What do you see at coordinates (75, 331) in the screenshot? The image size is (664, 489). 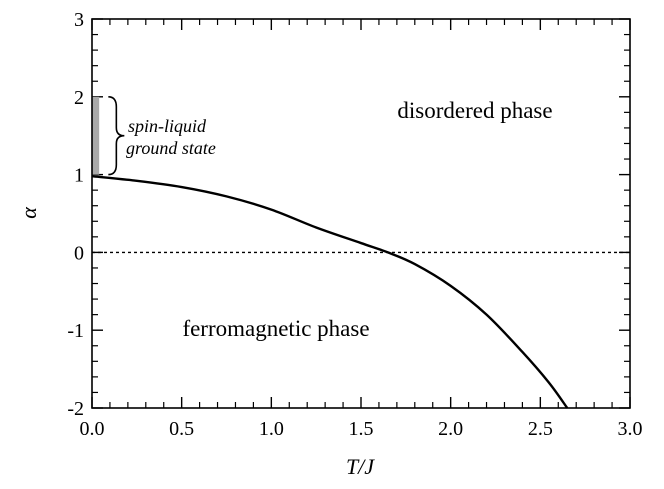 I see `y-tick-label: -1` at bounding box center [75, 331].